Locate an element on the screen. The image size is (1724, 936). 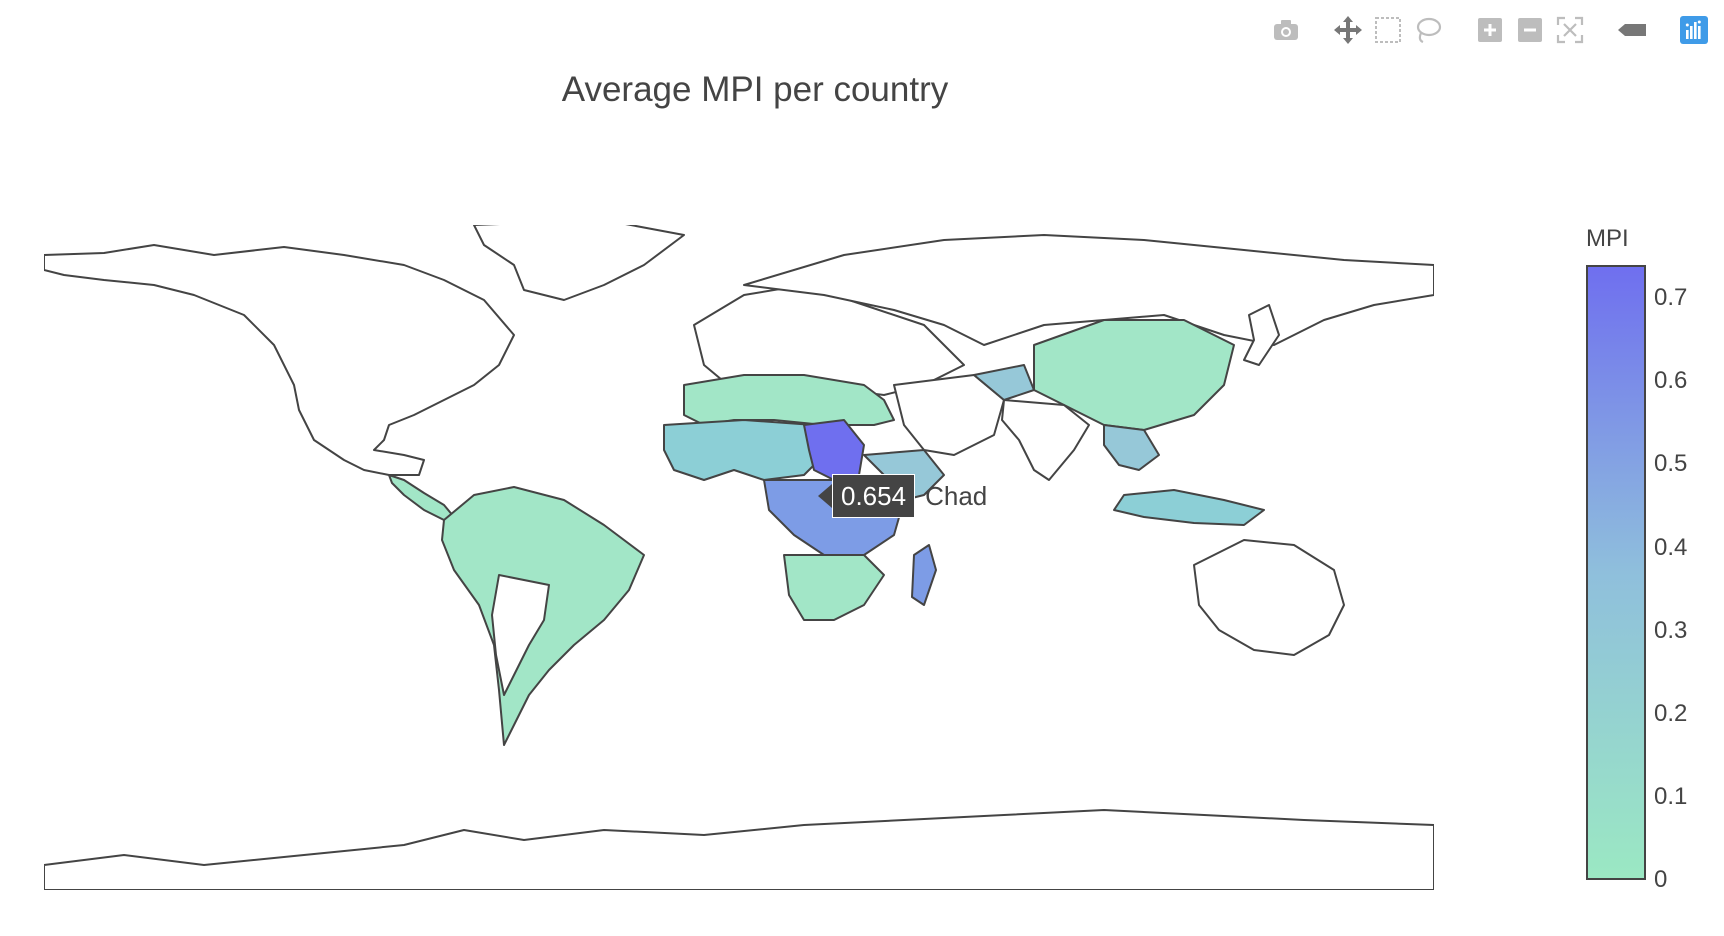
box-select-icon is located at coordinates (1388, 30).